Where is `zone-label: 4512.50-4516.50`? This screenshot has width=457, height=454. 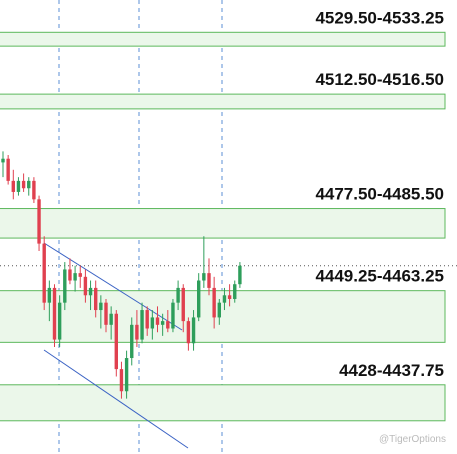 zone-label: 4512.50-4516.50 is located at coordinates (379, 79).